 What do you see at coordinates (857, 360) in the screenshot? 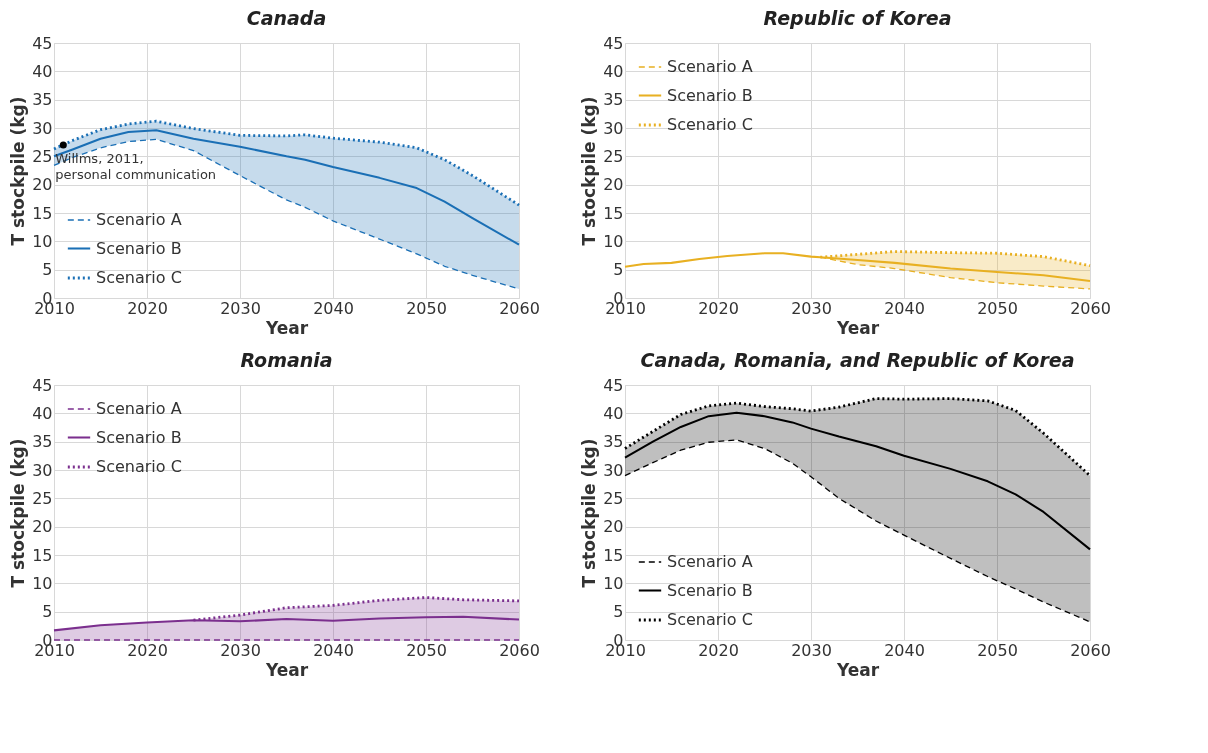
I see `chart-title: Canada, Romania, and Republic of Korea` at bounding box center [857, 360].